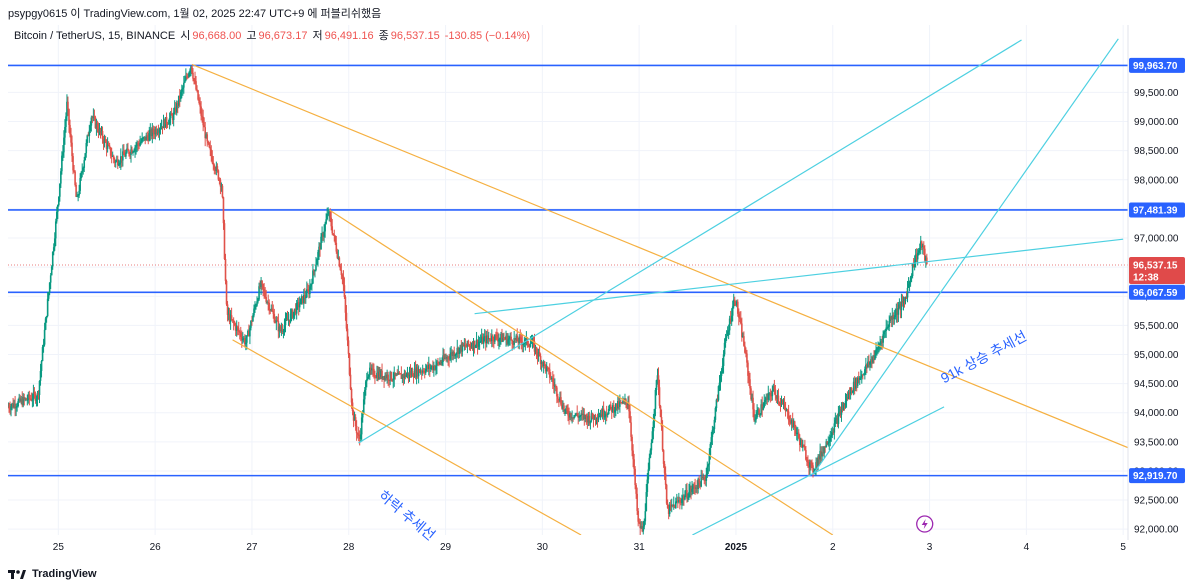 The width and height of the screenshot is (1200, 587). Describe the element at coordinates (930, 547) in the screenshot. I see `x-tick-label-9: 3` at that location.